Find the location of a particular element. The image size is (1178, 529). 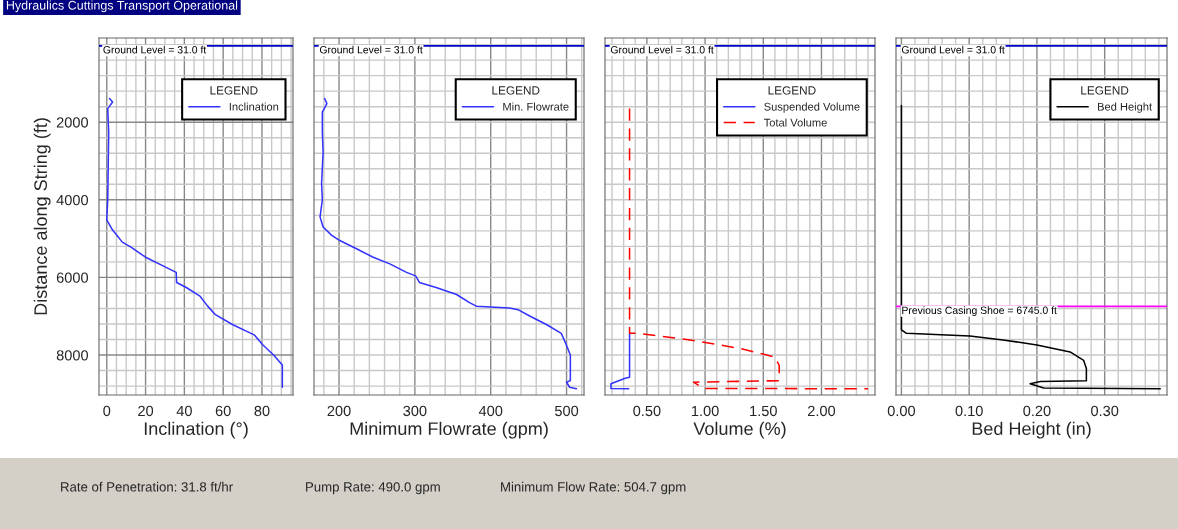

y-tick-label: 6000 is located at coordinates (72, 277).